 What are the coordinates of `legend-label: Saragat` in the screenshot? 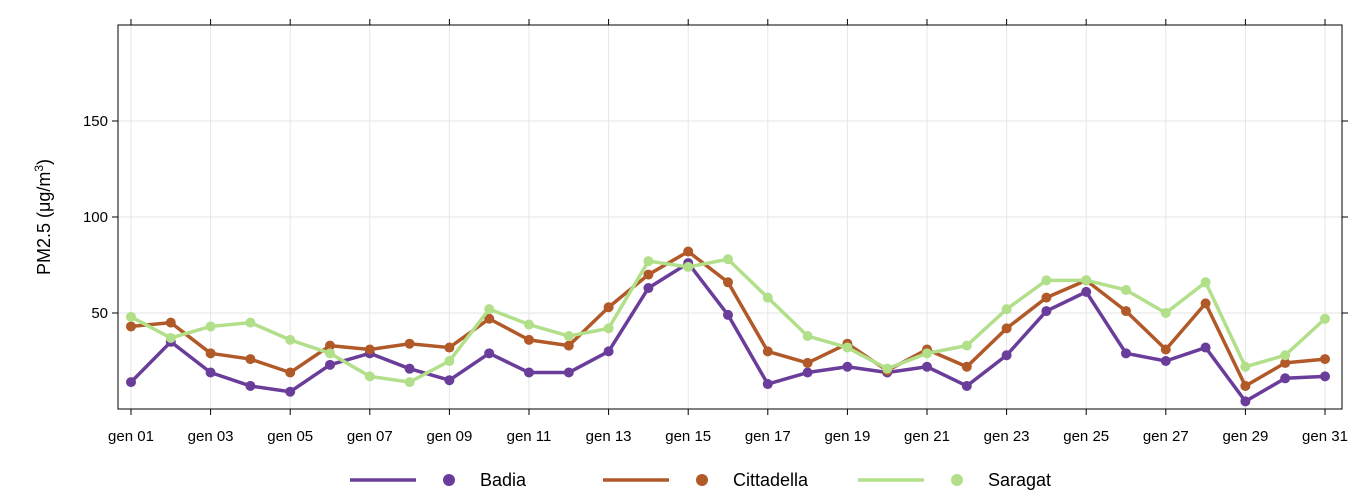 It's located at (1019, 480).